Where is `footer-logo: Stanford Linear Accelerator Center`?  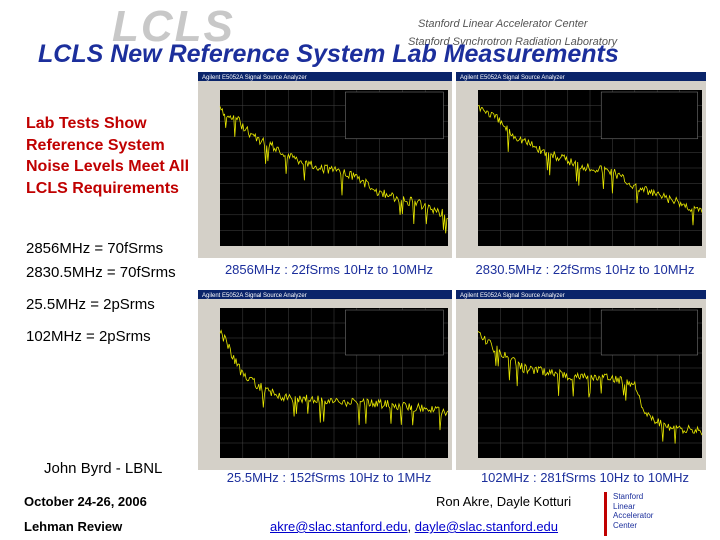 footer-logo: Stanford Linear Accelerator Center is located at coordinates (659, 514).